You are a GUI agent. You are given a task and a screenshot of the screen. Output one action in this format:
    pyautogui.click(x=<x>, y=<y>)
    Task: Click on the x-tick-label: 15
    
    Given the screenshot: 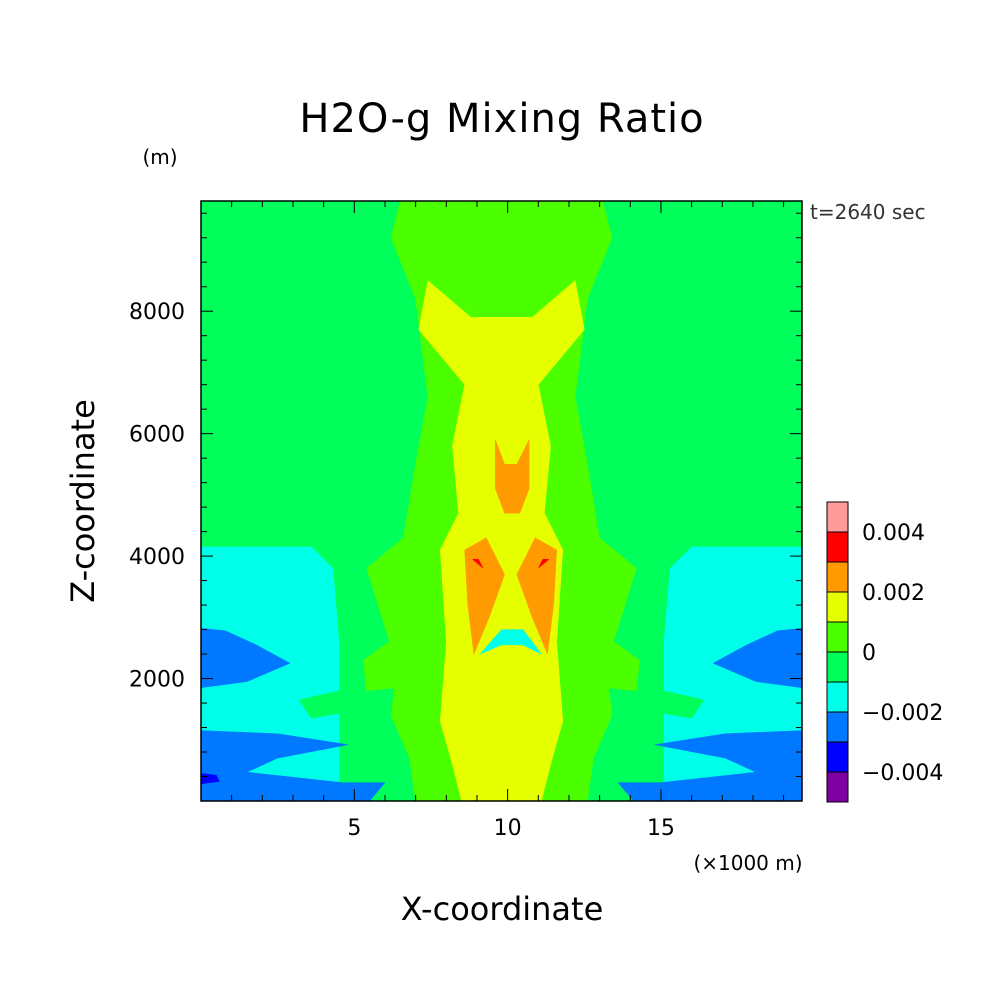 What is the action you would take?
    pyautogui.click(x=661, y=828)
    